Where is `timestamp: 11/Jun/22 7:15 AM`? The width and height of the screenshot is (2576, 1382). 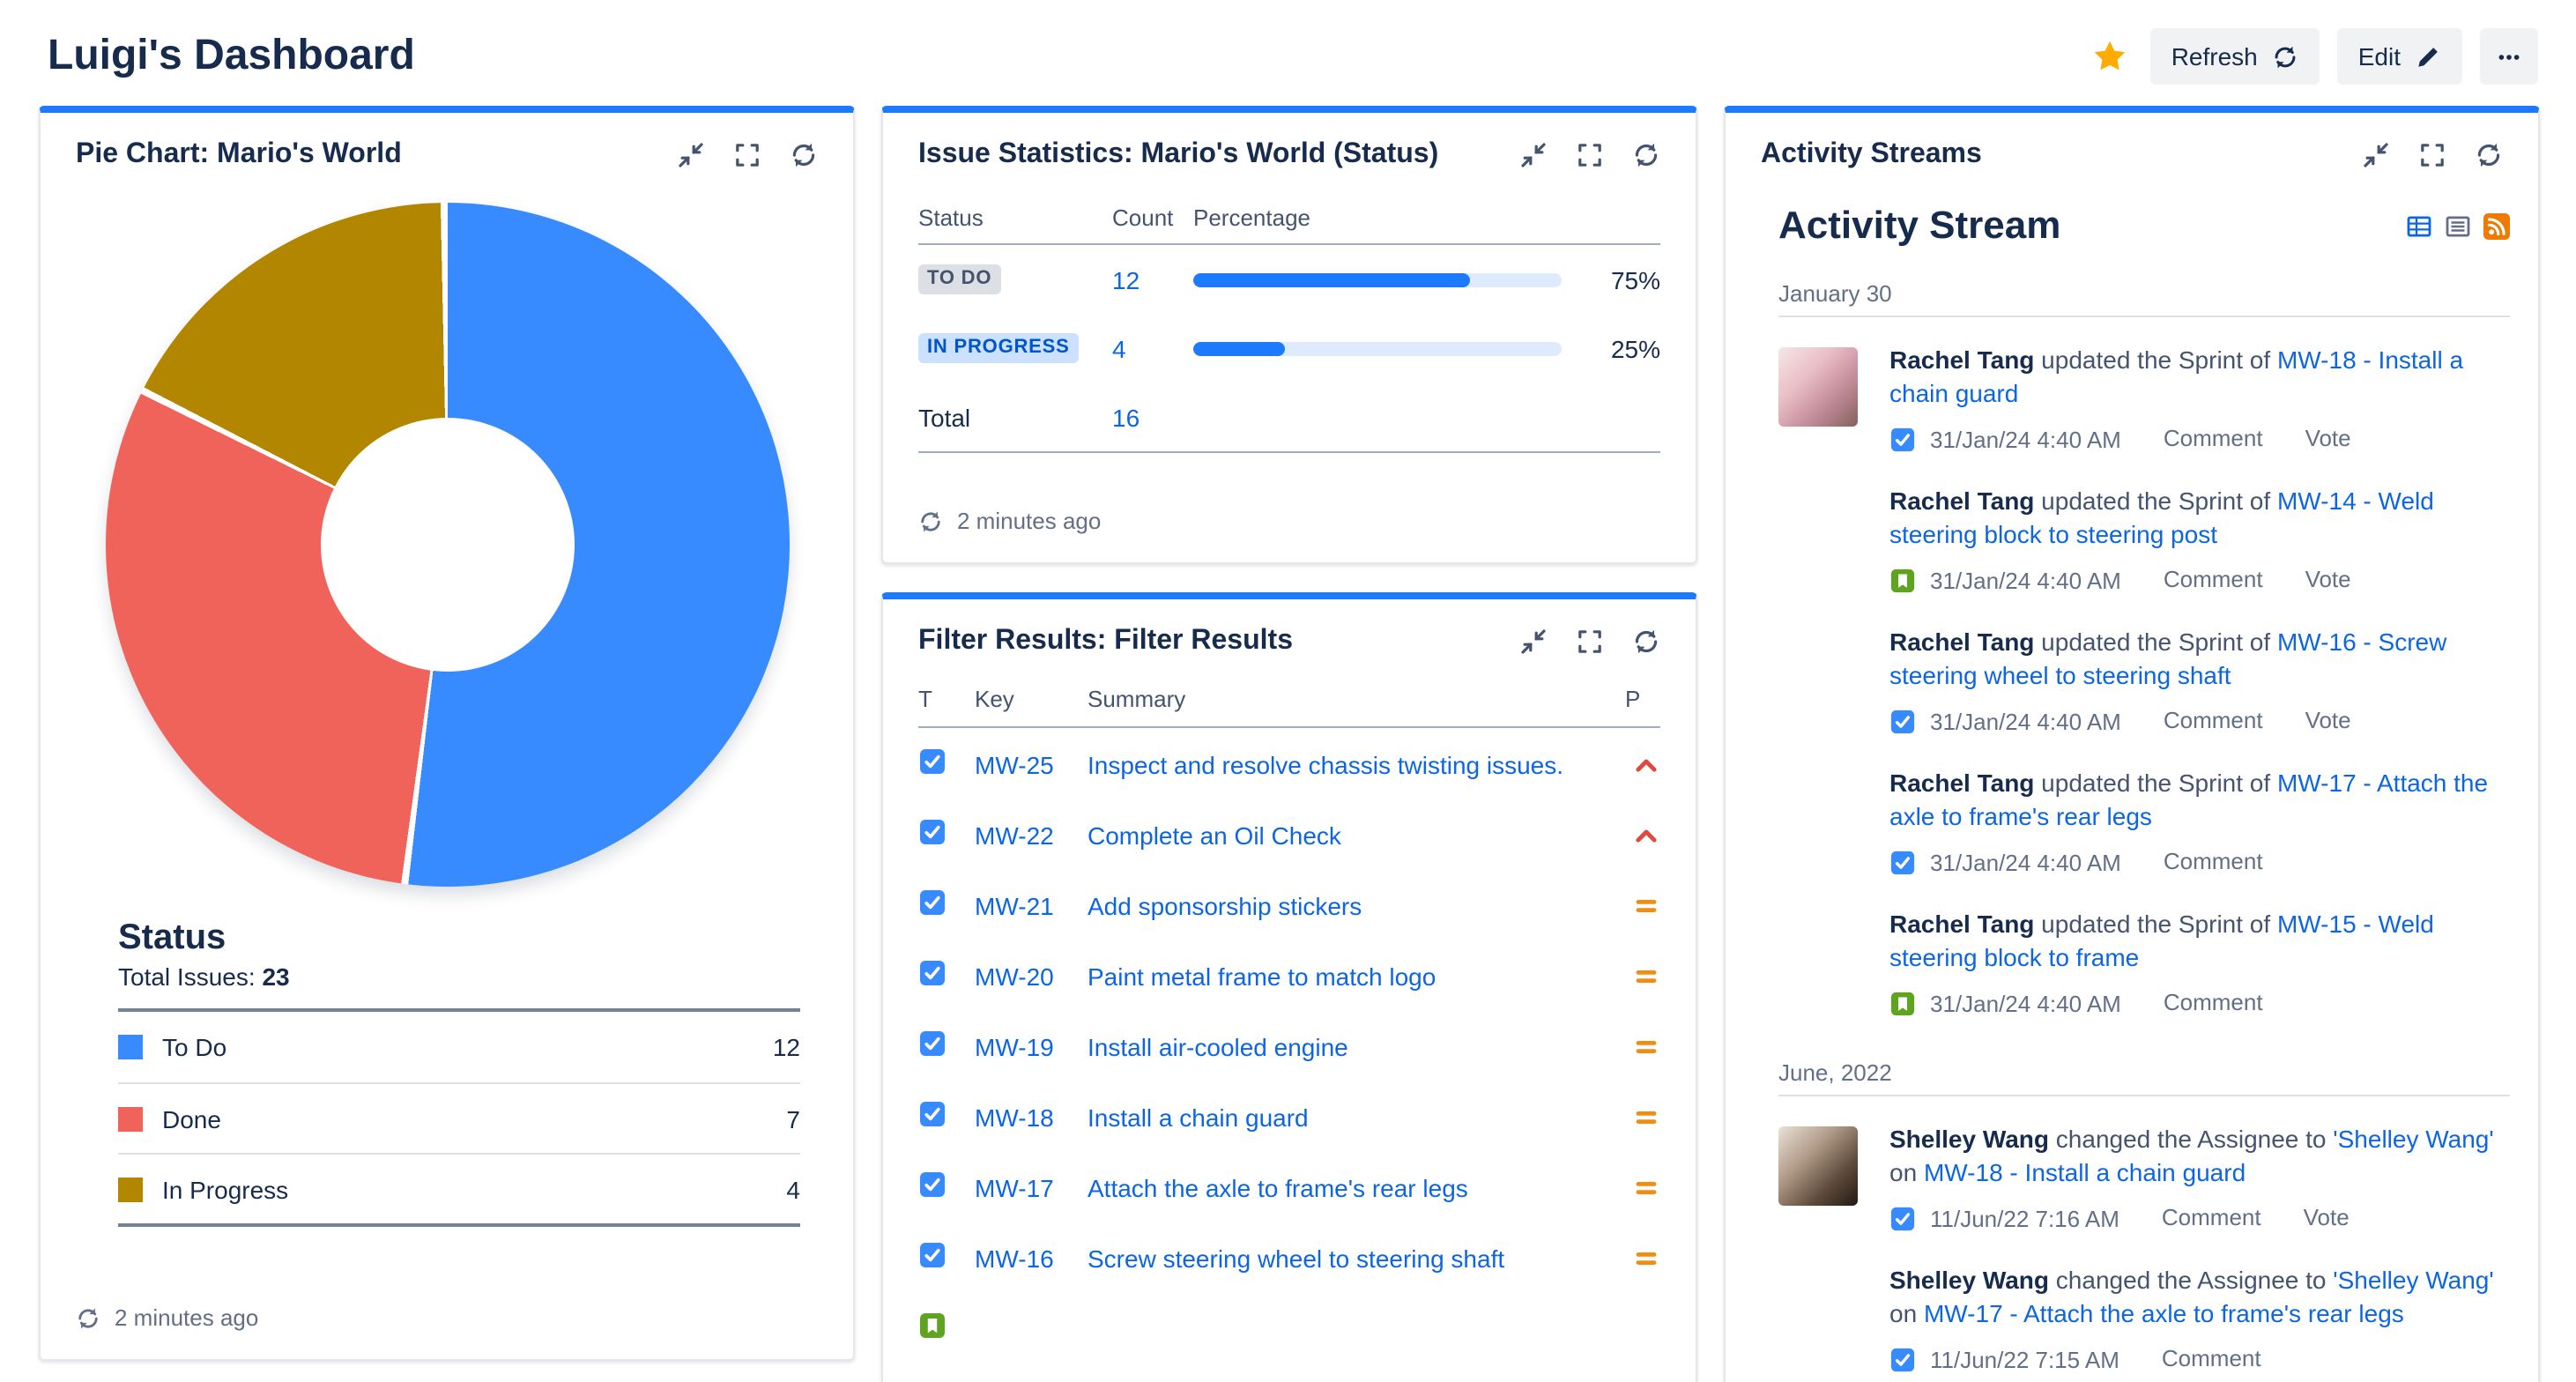 timestamp: 11/Jun/22 7:15 AM is located at coordinates (2024, 1359).